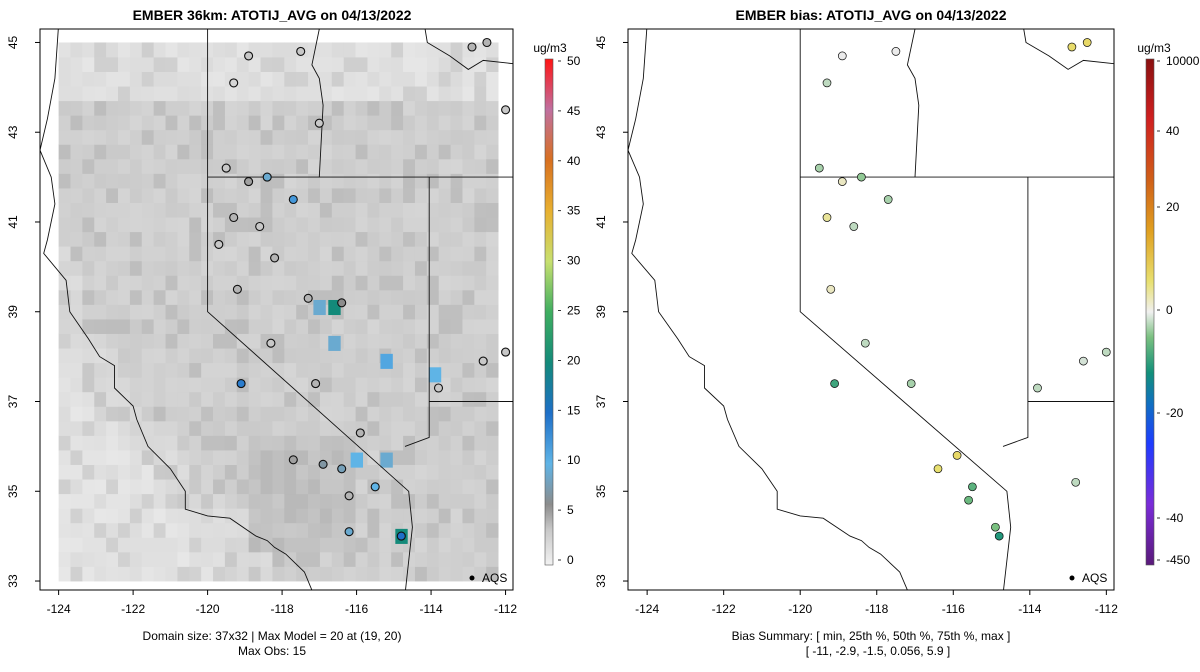 The height and width of the screenshot is (672, 1200). I want to click on state-line, so click(417, 312).